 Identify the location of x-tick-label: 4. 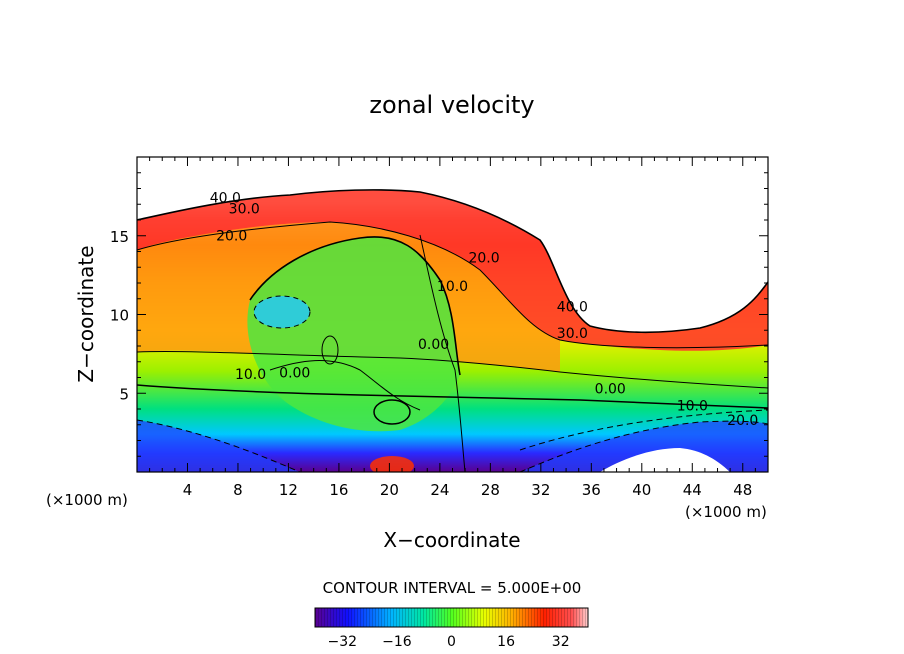
(188, 490).